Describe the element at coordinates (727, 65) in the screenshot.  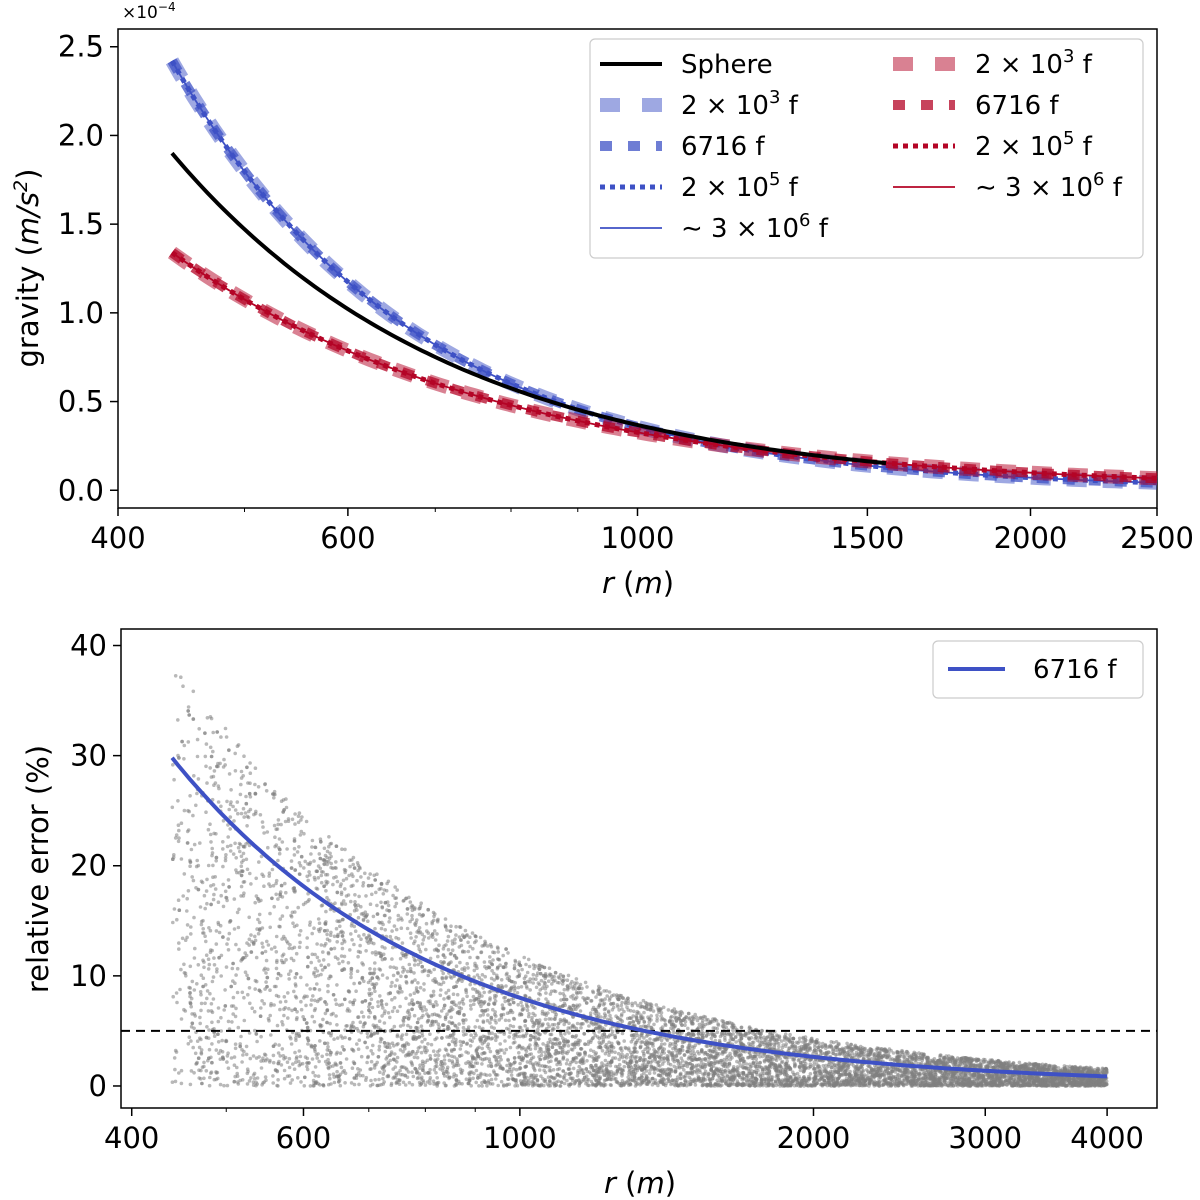
I see `legend-label: Sphere` at that location.